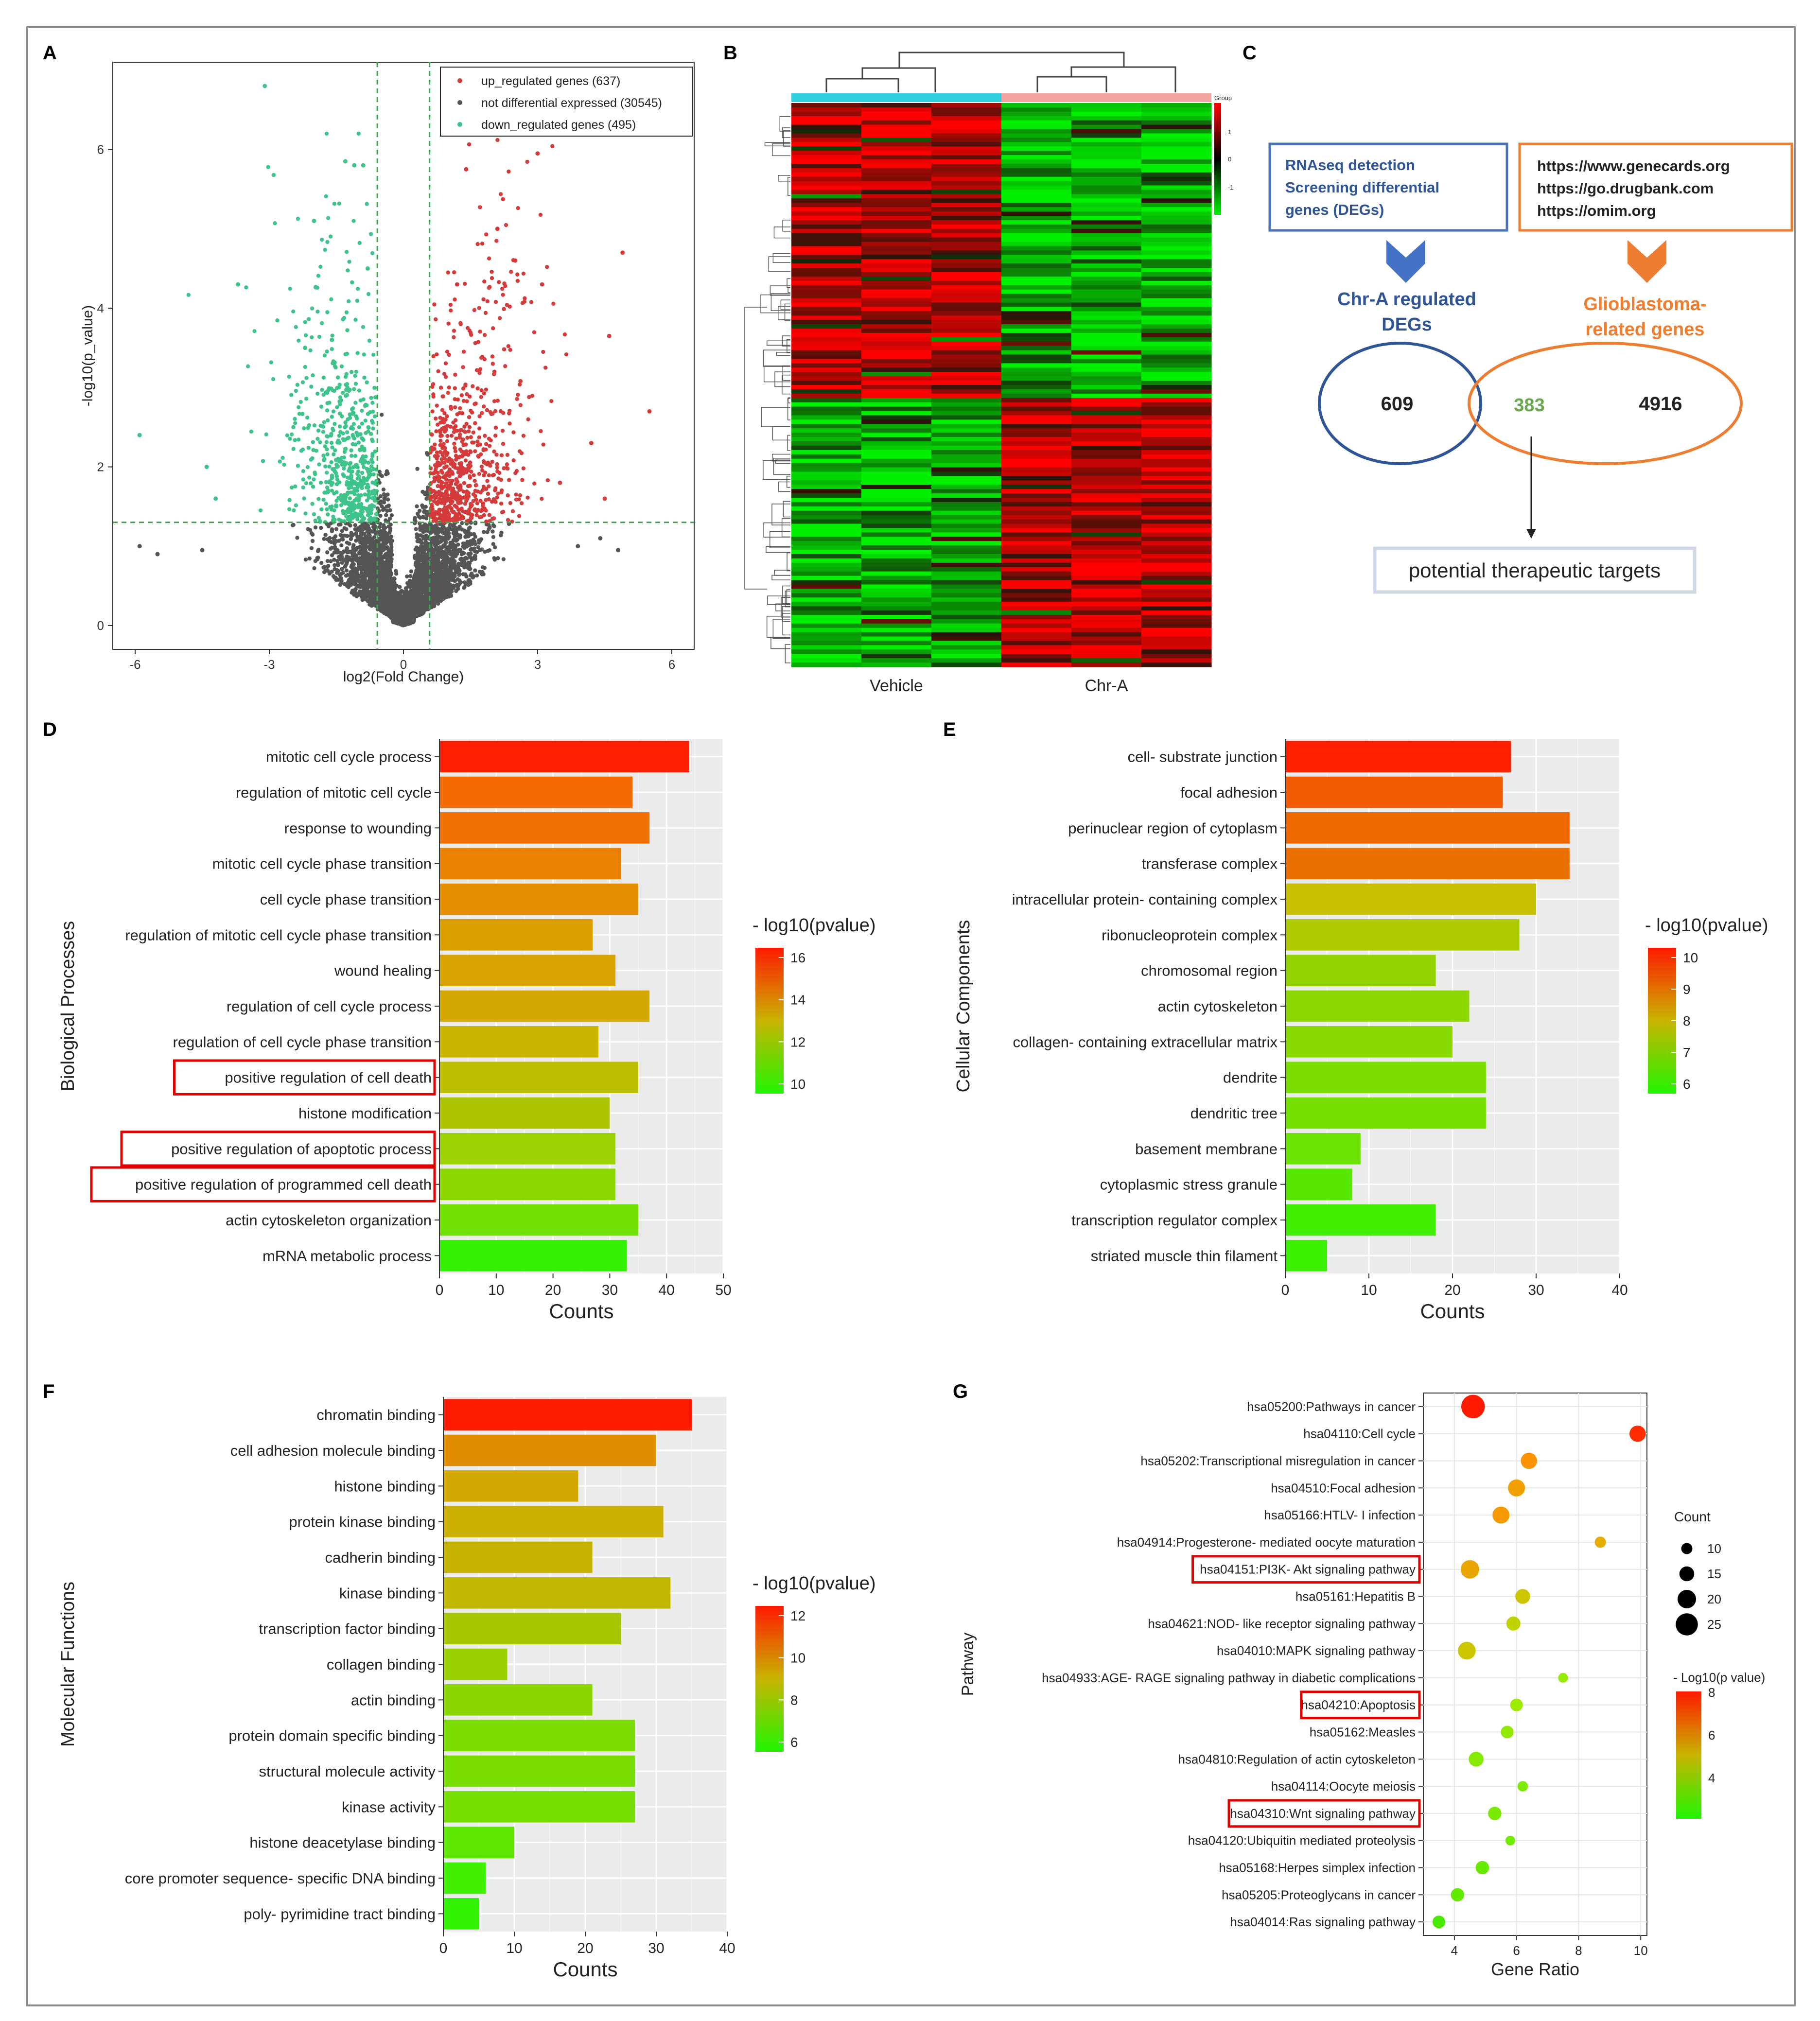 The width and height of the screenshot is (1820, 2021). I want to click on volcano-point-outlier, so click(457, 285).